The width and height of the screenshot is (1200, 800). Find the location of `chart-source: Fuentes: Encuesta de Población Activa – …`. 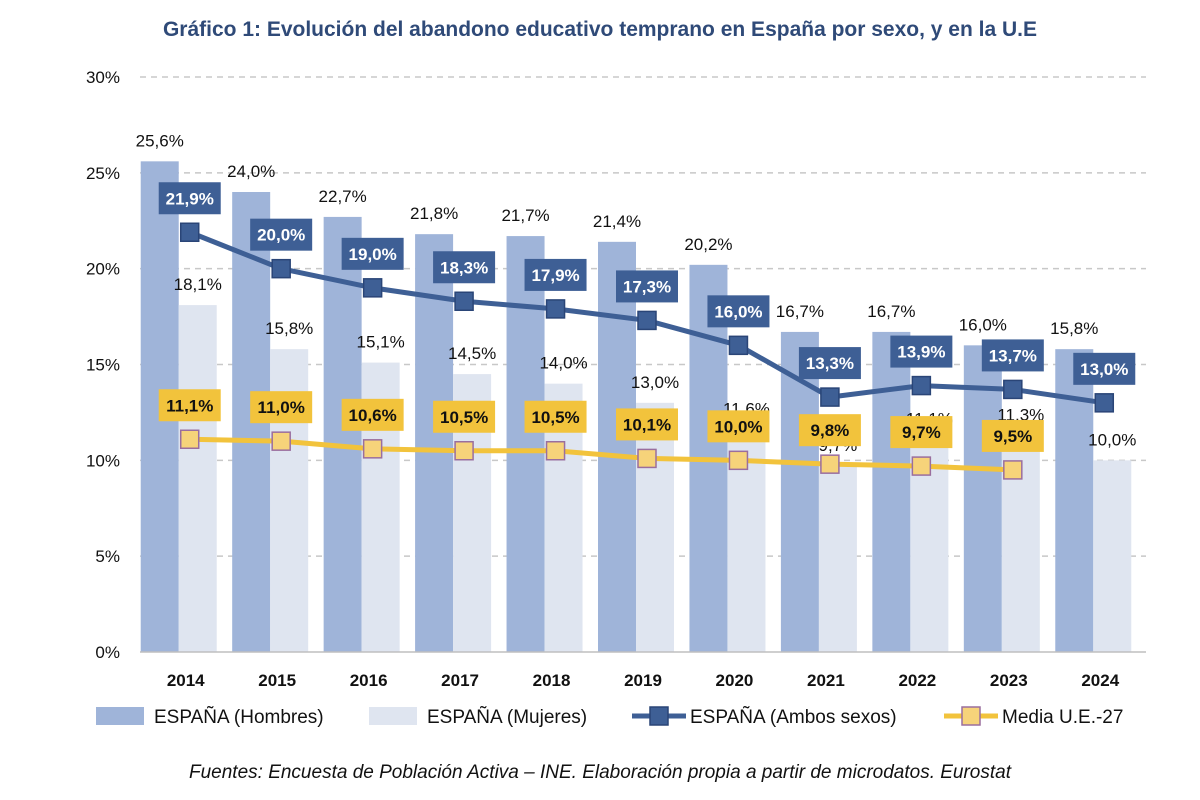

chart-source: Fuentes: Encuesta de Población Activa – … is located at coordinates (600, 772).